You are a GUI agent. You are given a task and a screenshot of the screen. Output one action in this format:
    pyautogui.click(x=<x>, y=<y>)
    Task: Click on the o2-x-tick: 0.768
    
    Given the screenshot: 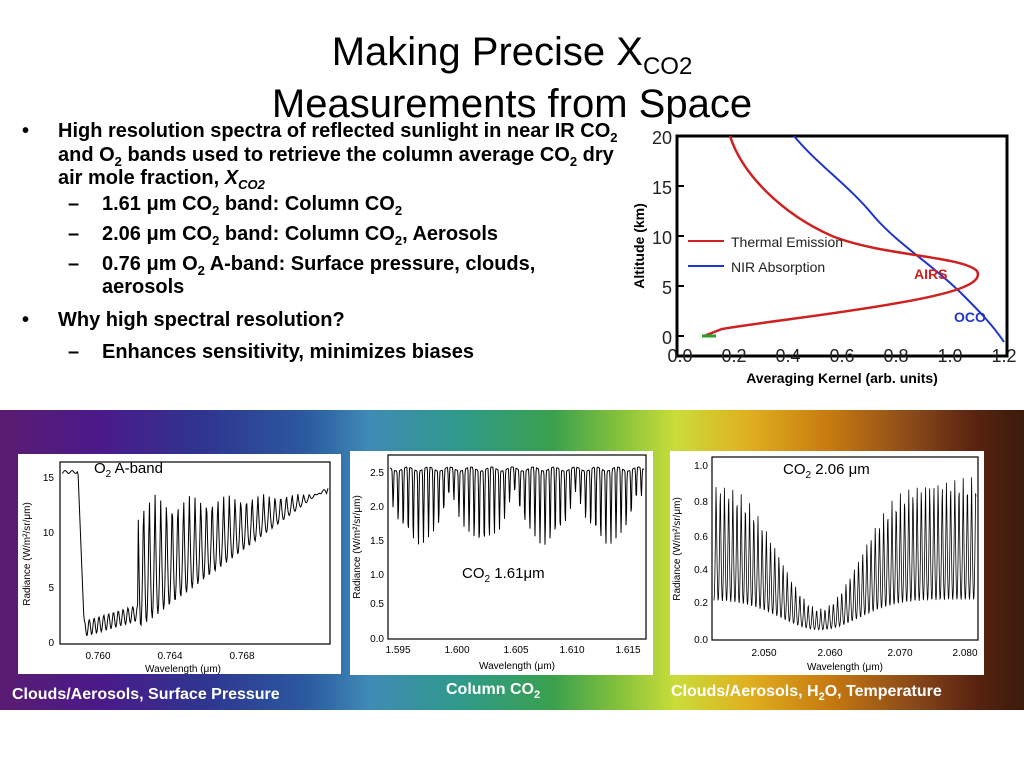 What is the action you would take?
    pyautogui.click(x=241, y=656)
    